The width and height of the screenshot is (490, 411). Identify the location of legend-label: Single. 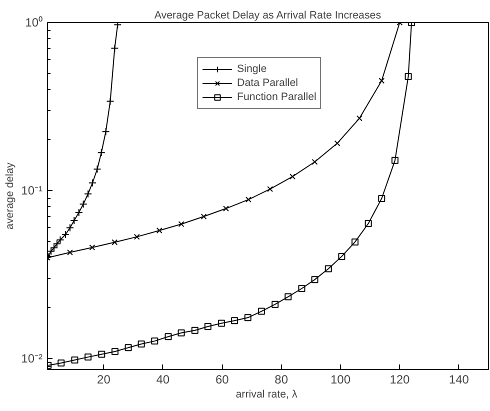
(252, 69).